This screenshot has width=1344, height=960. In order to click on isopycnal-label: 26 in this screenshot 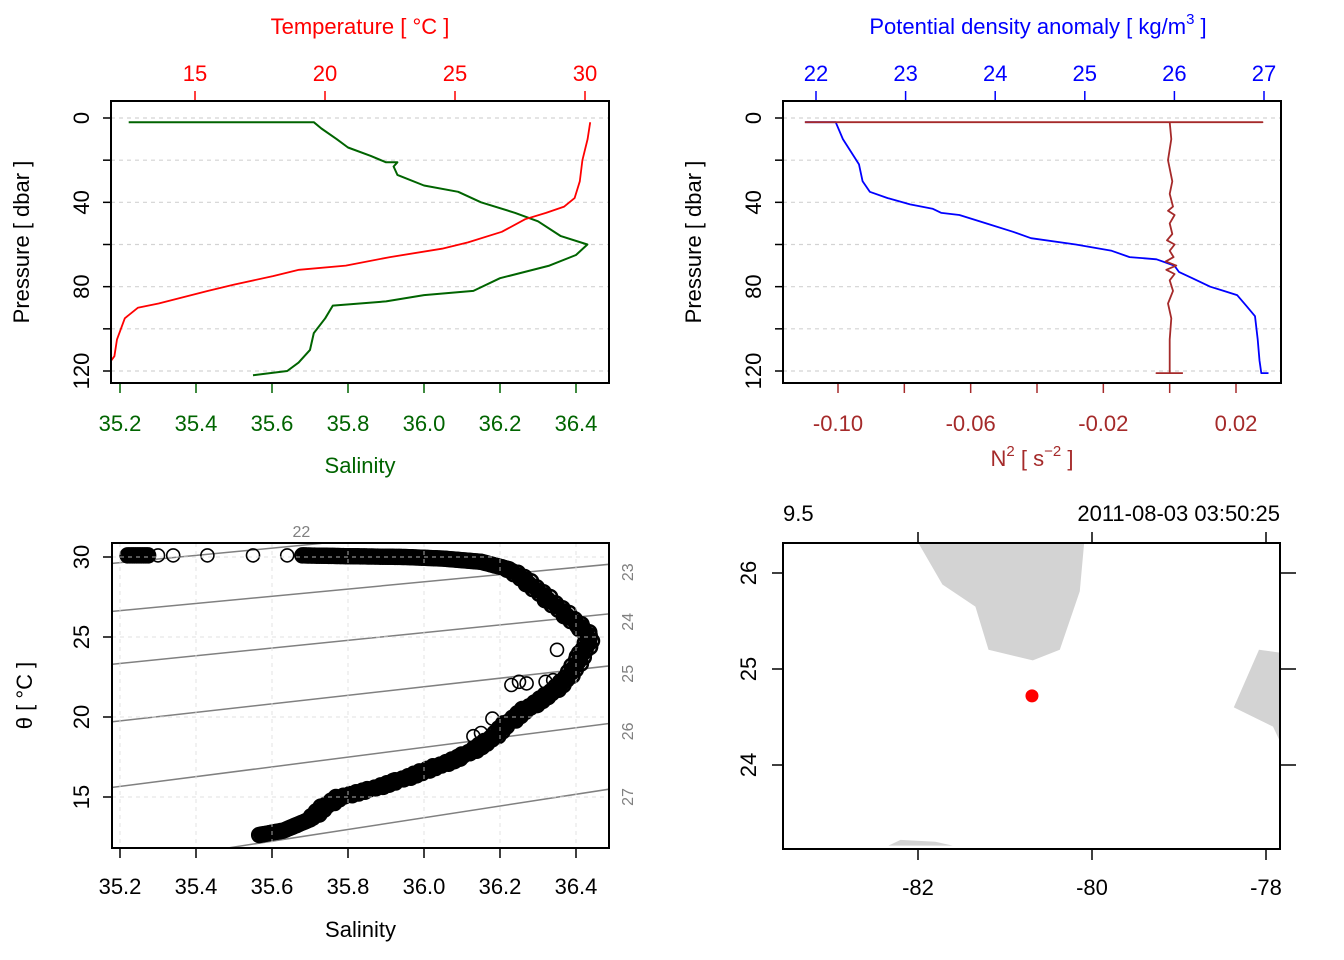, I will do `click(628, 731)`.